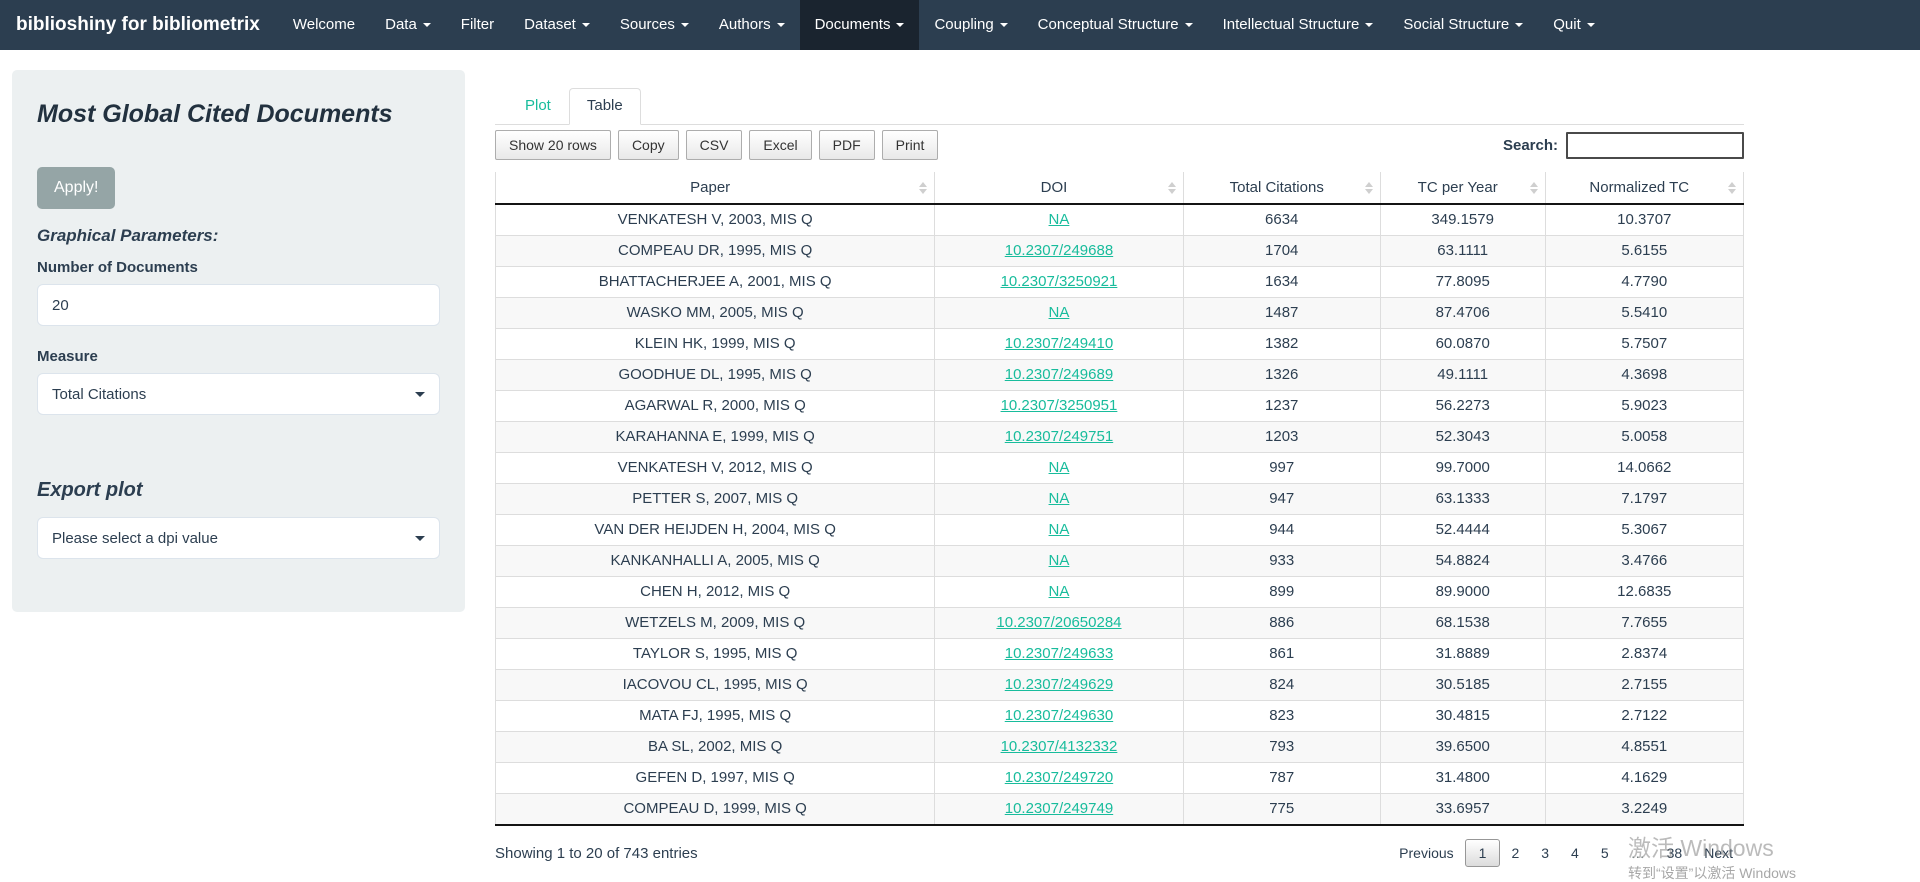  What do you see at coordinates (1674, 853) in the screenshot?
I see `page-button-38: 38` at bounding box center [1674, 853].